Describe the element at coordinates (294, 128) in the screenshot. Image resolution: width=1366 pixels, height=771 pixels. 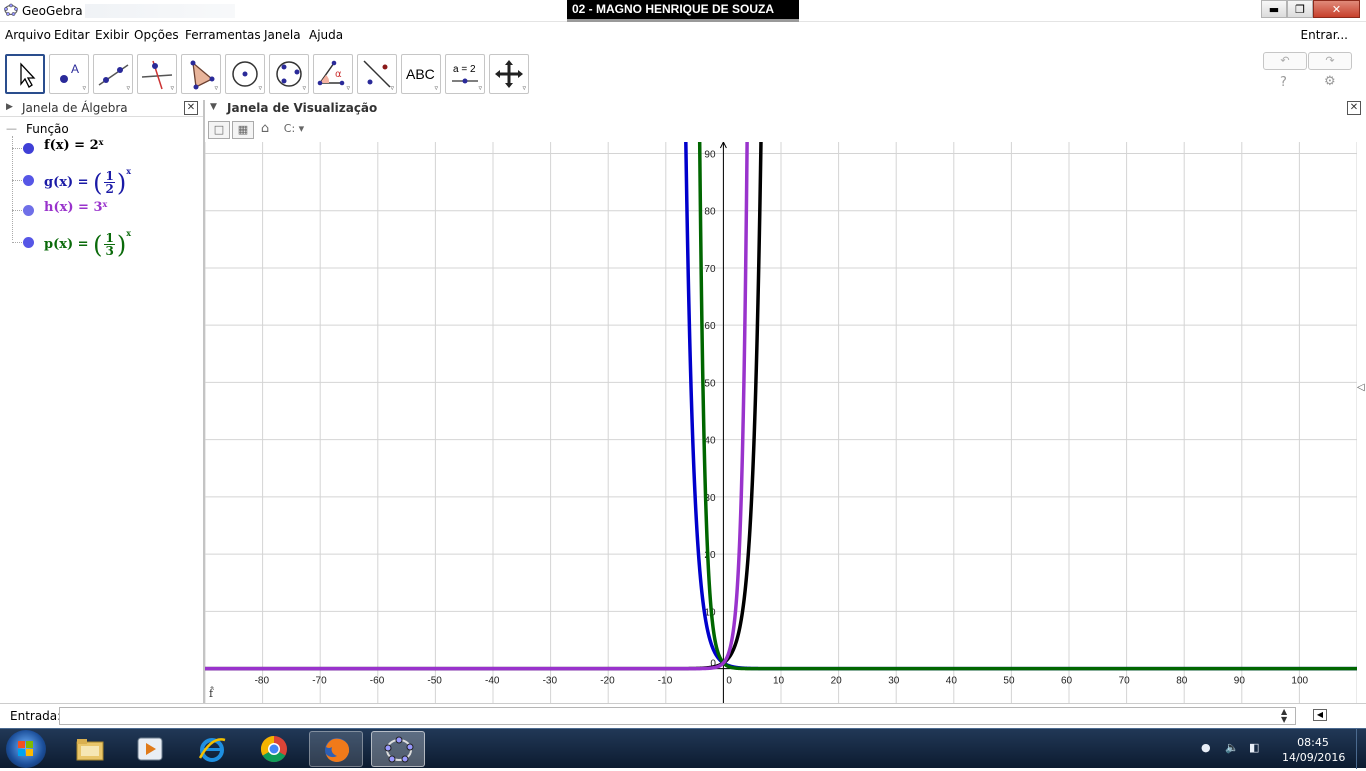
I see `point-capture-dropdown: C: ▾` at that location.